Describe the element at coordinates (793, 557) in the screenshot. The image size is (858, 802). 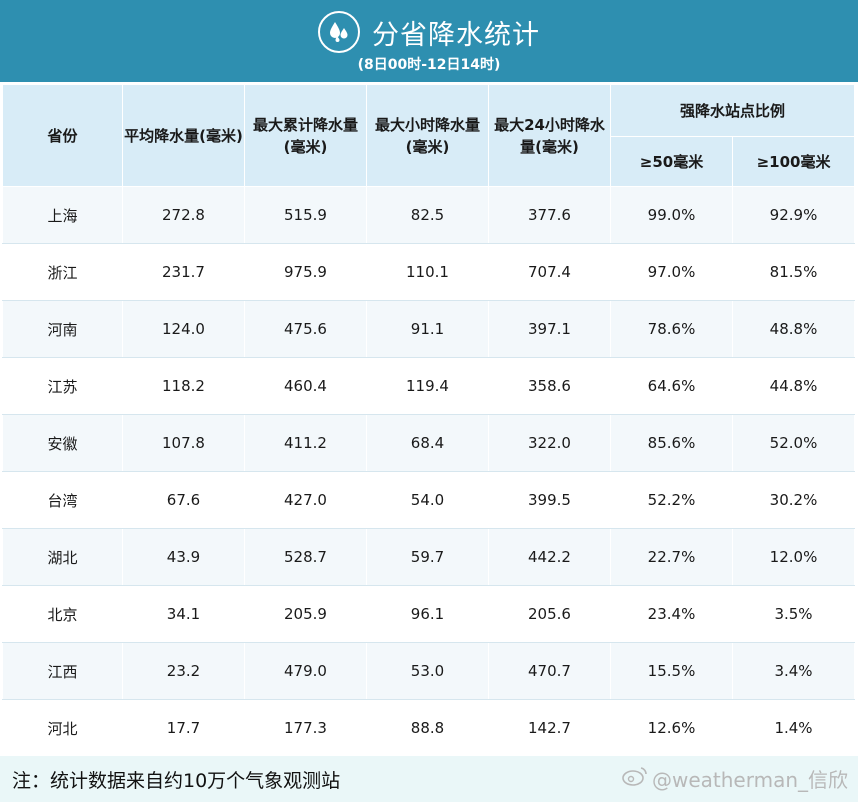
I see `value-cell: 12.0%` at that location.